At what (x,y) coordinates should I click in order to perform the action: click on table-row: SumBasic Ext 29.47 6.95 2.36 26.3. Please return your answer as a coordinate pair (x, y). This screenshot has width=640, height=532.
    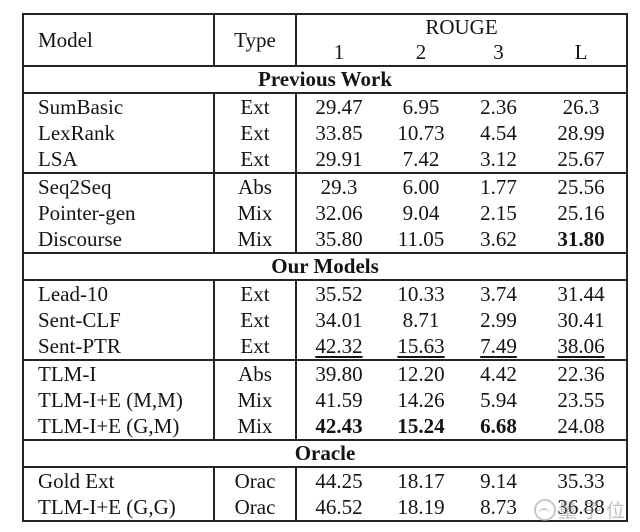
    Looking at the image, I should click on (325, 106).